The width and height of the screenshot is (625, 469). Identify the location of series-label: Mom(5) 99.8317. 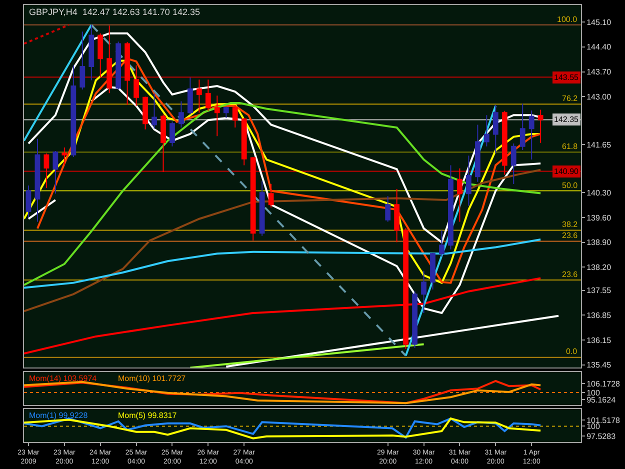
(148, 415).